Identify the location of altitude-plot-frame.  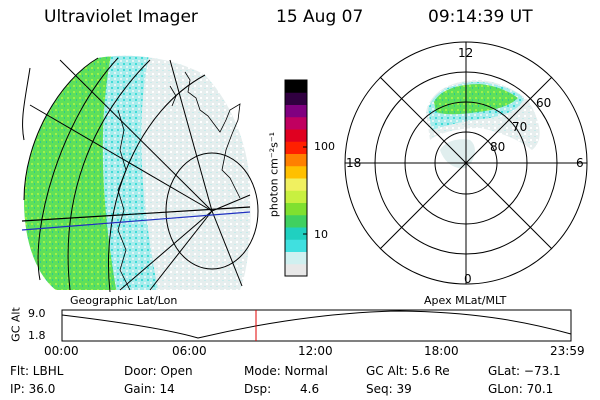
(316, 325).